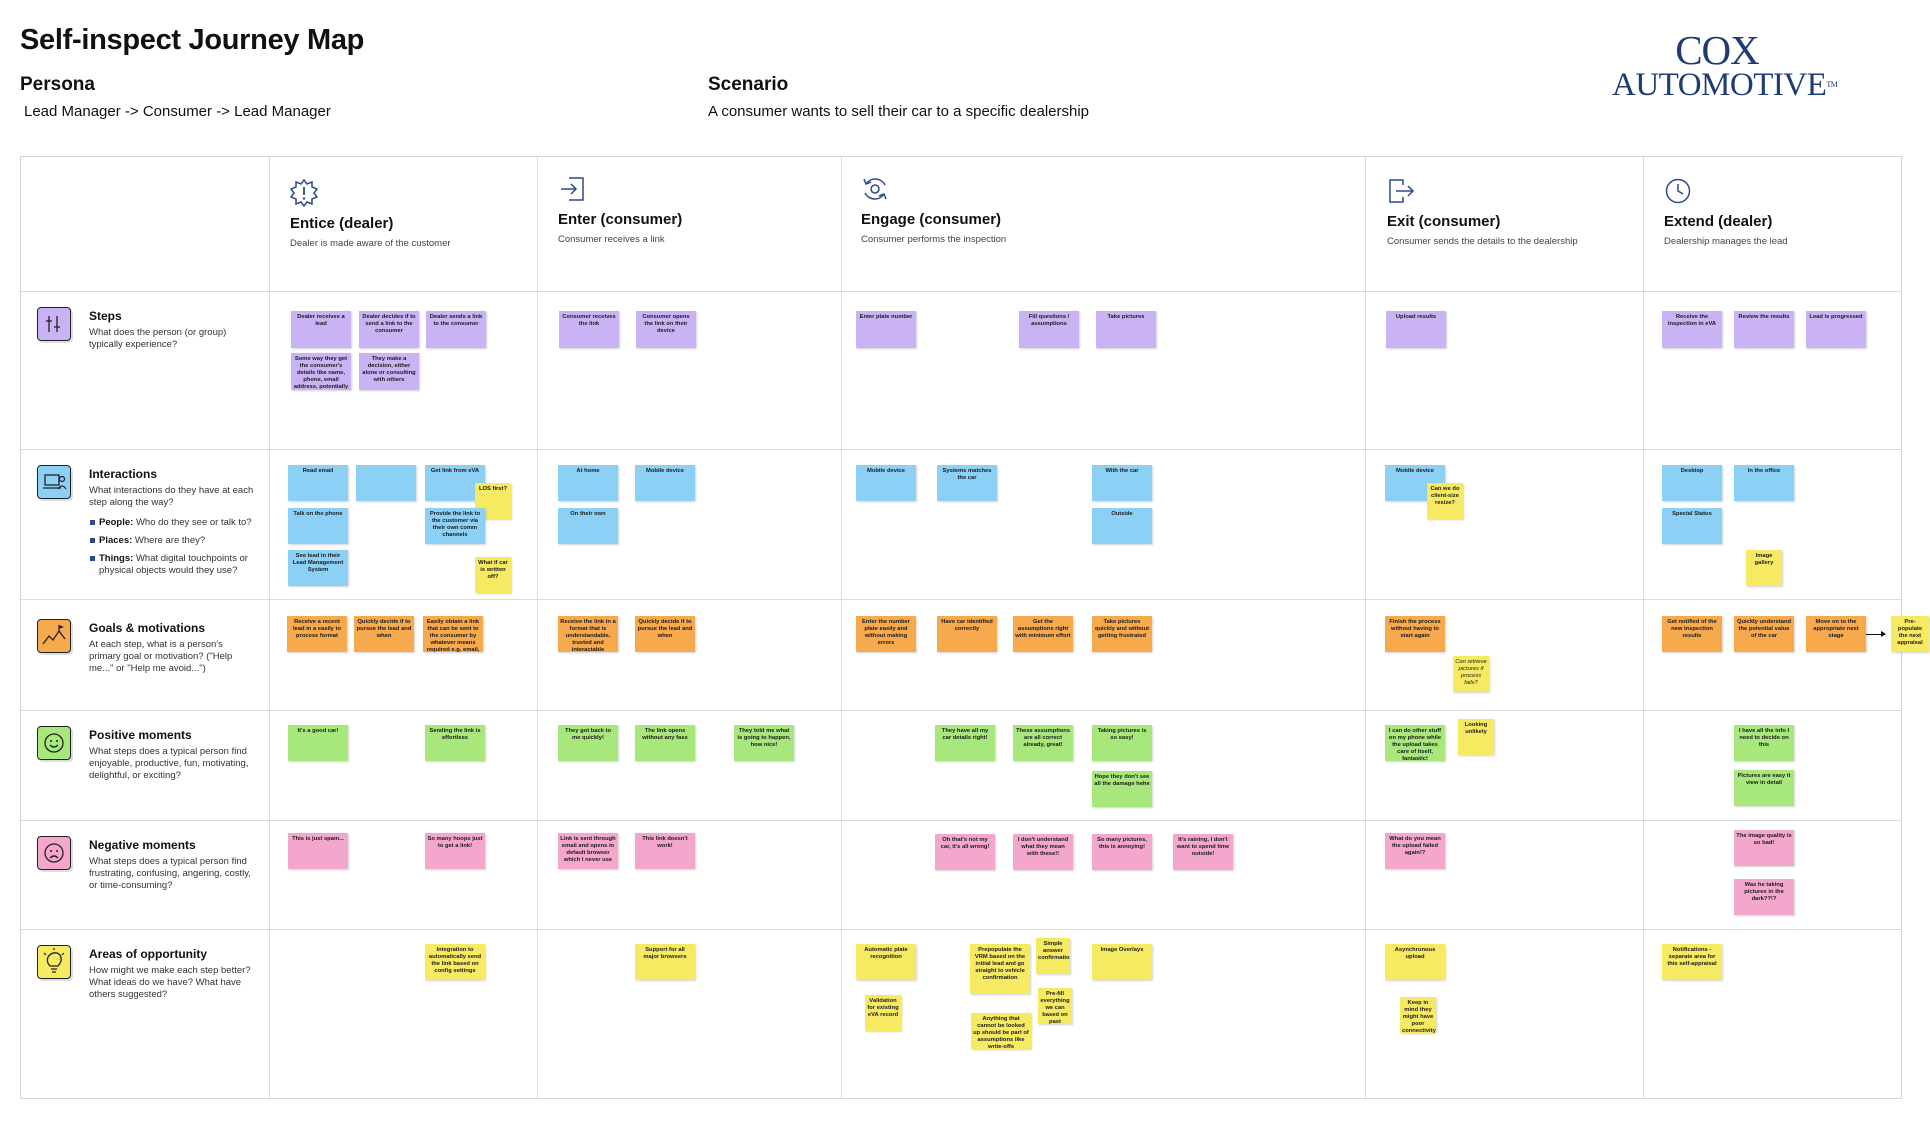 The height and width of the screenshot is (1122, 1930). I want to click on stage-enter: Enter (consumer) Consumer receives a link, so click(620, 210).